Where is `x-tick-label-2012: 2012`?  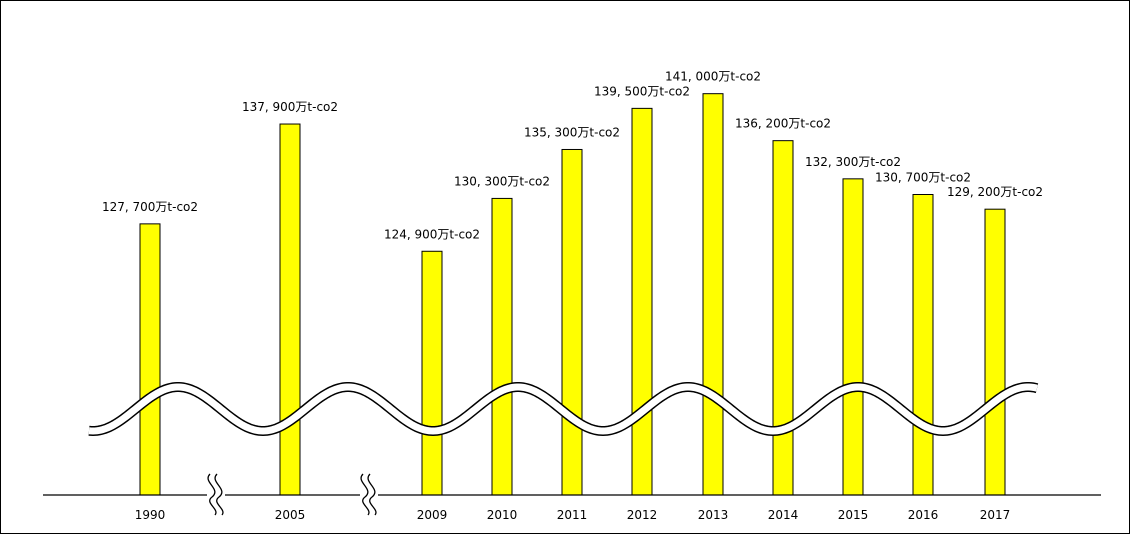
x-tick-label-2012: 2012 is located at coordinates (642, 515).